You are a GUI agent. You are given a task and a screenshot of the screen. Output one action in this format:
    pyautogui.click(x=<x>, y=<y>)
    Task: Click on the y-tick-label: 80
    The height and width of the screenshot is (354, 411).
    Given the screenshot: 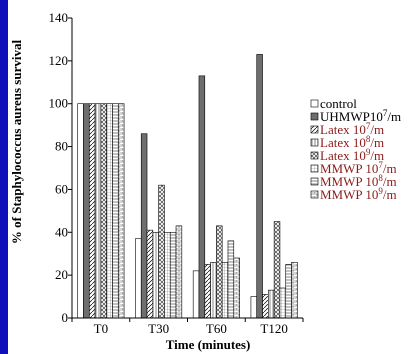 What is the action you would take?
    pyautogui.click(x=61, y=146)
    